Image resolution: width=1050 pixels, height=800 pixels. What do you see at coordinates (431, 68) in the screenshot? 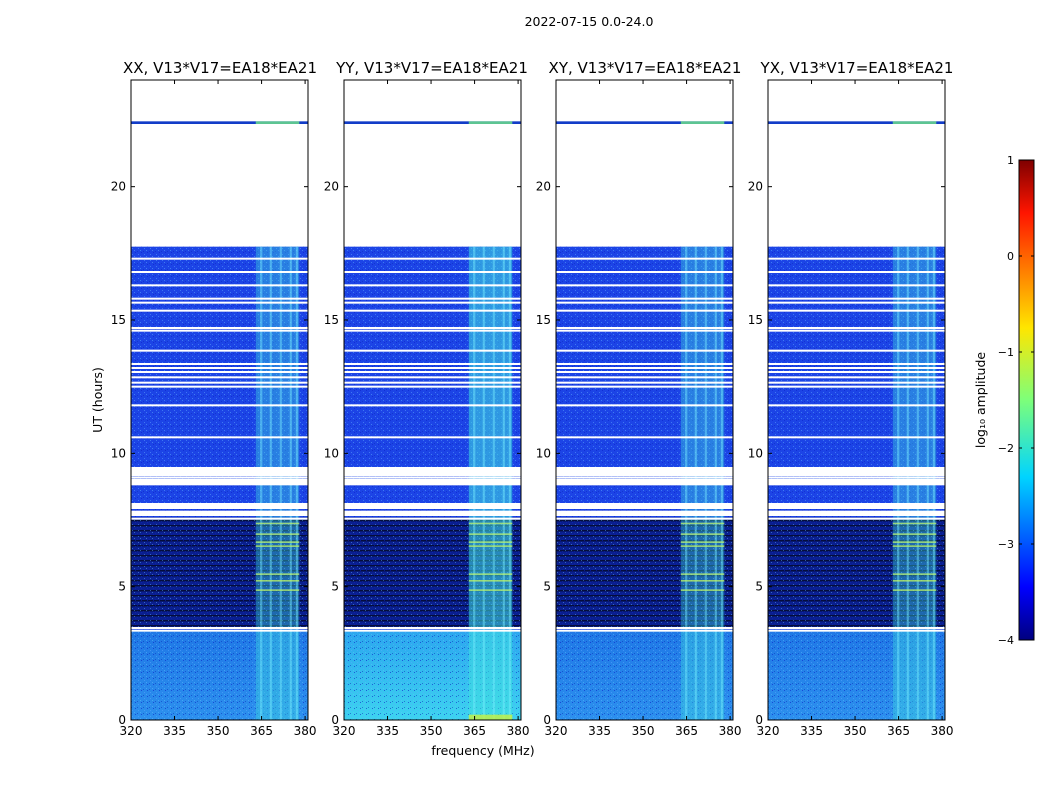
I see `panel-title: YY, V13*V17=EA18*EA21` at bounding box center [431, 68].